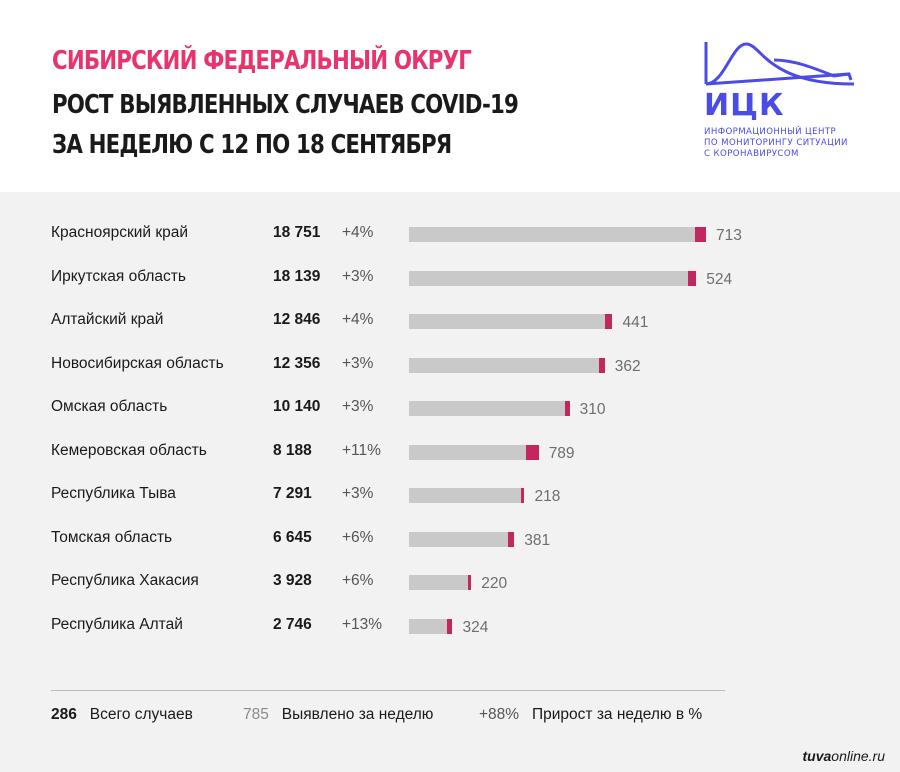 This screenshot has width=900, height=772. Describe the element at coordinates (494, 583) in the screenshot. I see `weekly-value-label: 220` at that location.